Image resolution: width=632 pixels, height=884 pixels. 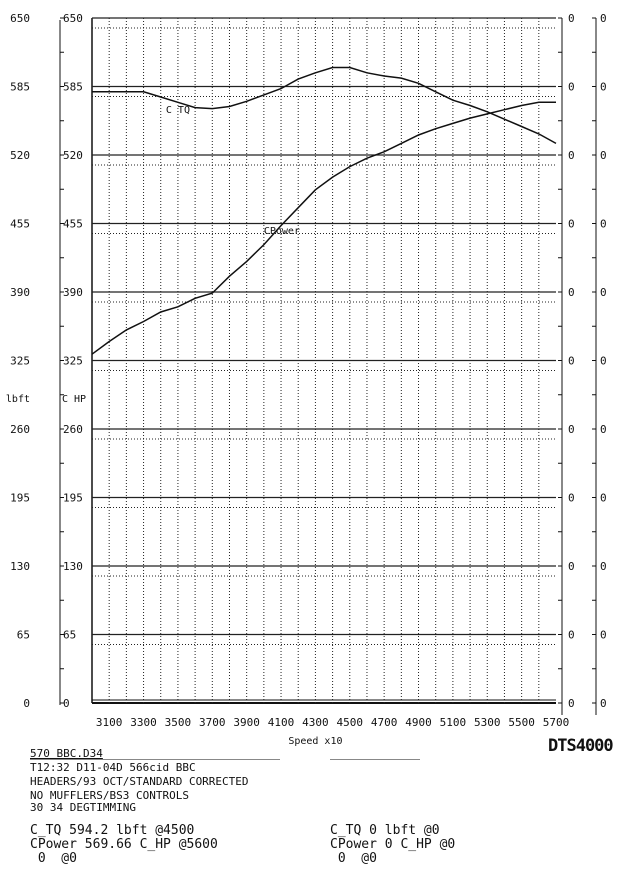 What do you see at coordinates (73, 498) in the screenshot?
I see `y-tick-label-right: 195` at bounding box center [73, 498].